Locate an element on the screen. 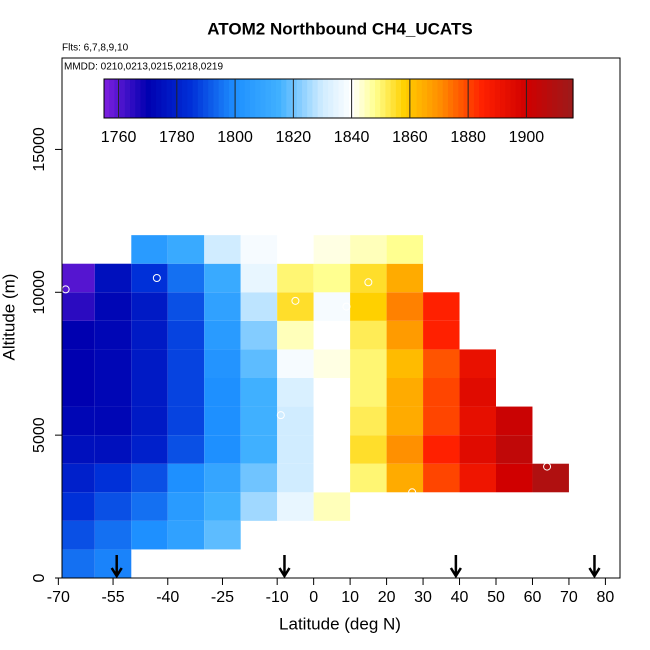 The width and height of the screenshot is (650, 650). x-tick-label: -25 is located at coordinates (222, 597).